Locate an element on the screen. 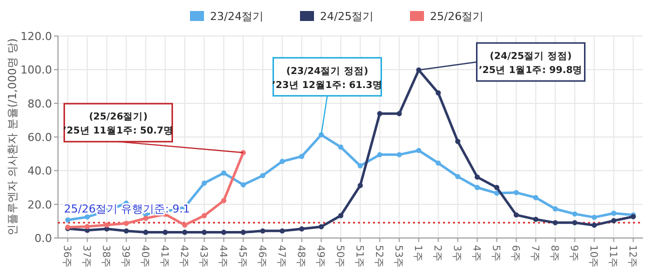 The image size is (650, 270). y-tick-label: 40.0 is located at coordinates (40, 171).